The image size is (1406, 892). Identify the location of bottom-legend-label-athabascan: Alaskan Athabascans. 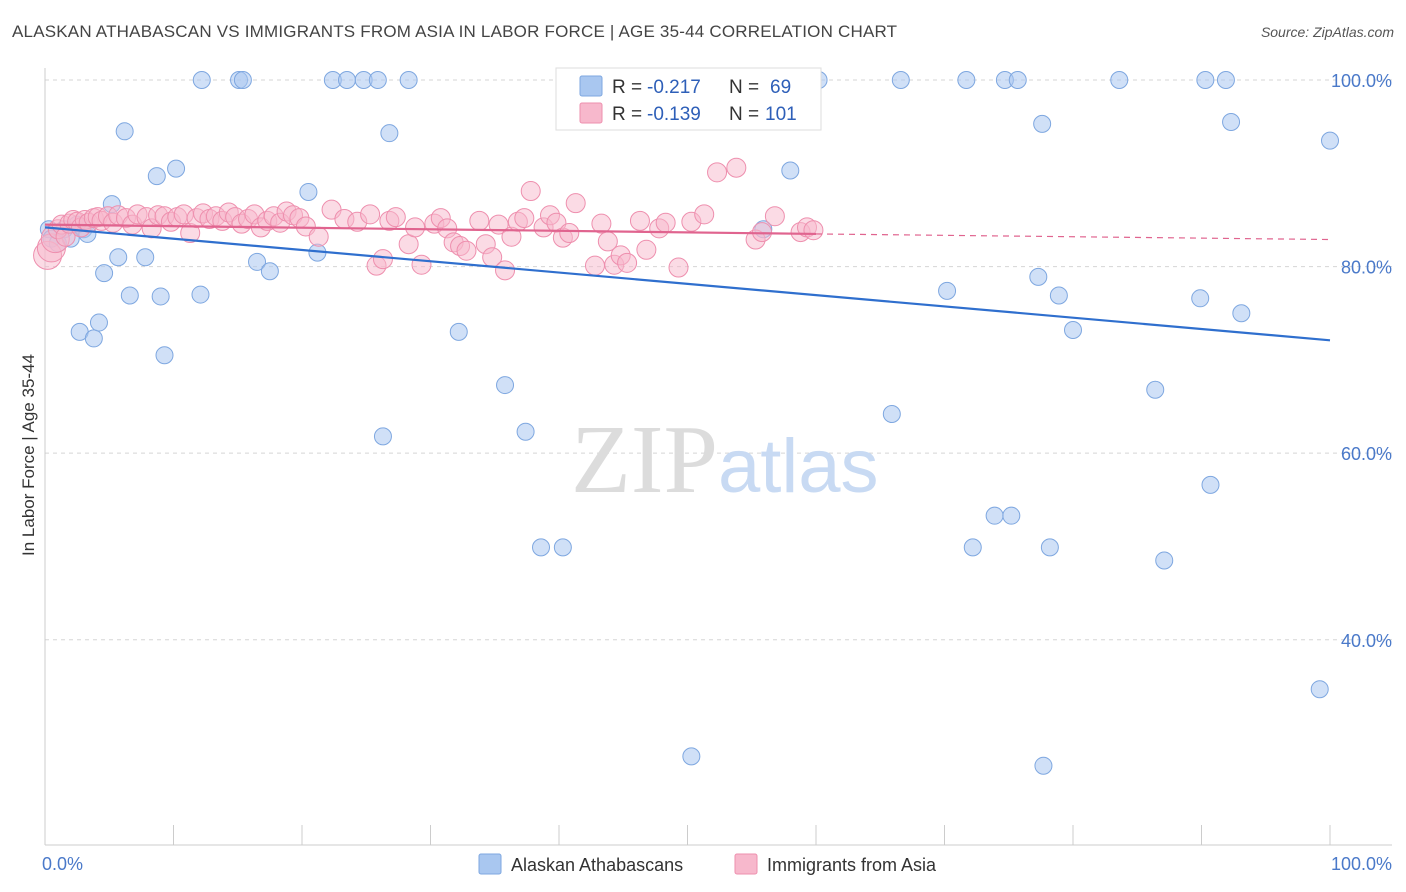
(597, 865).